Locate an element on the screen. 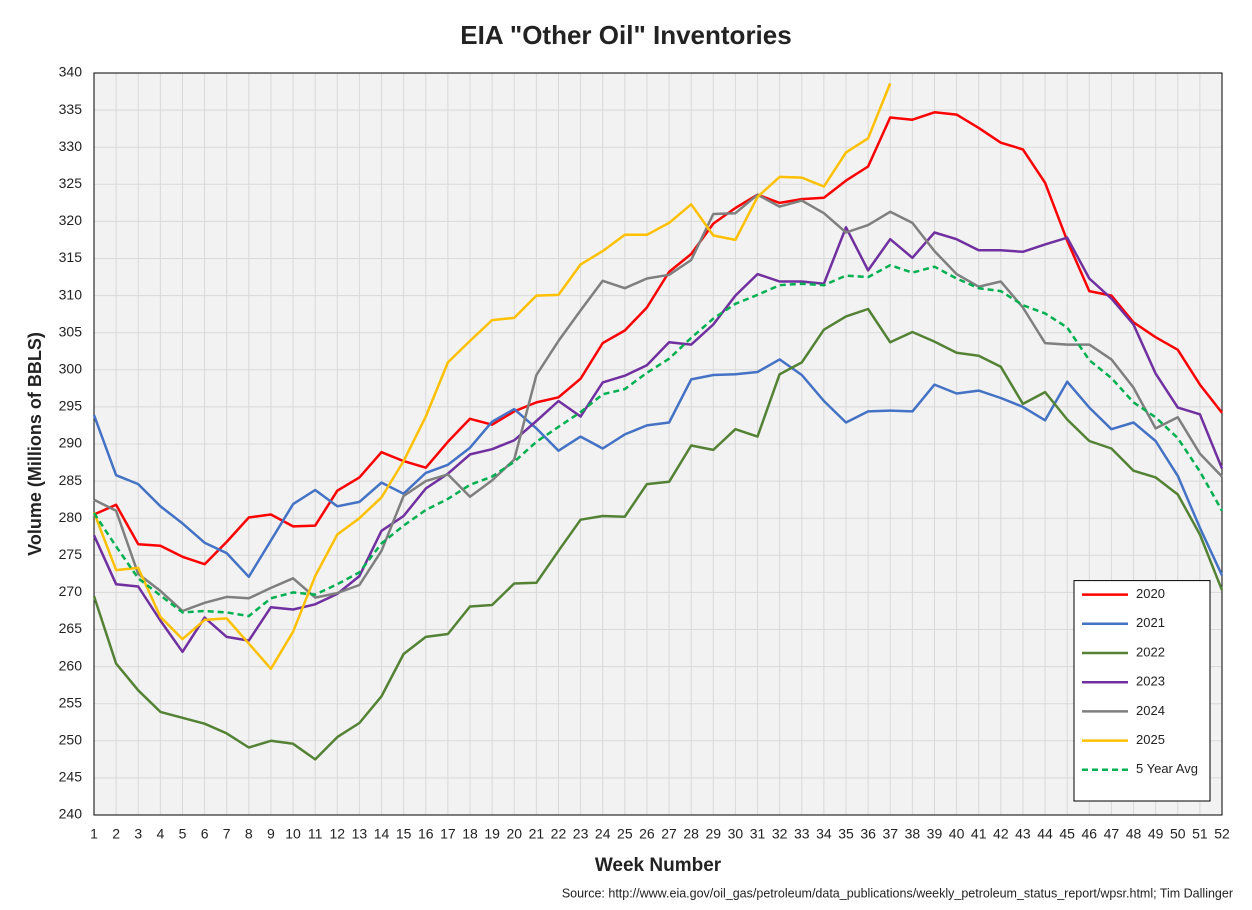 This screenshot has height=910, width=1252. x-tick-label: 30 is located at coordinates (736, 834).